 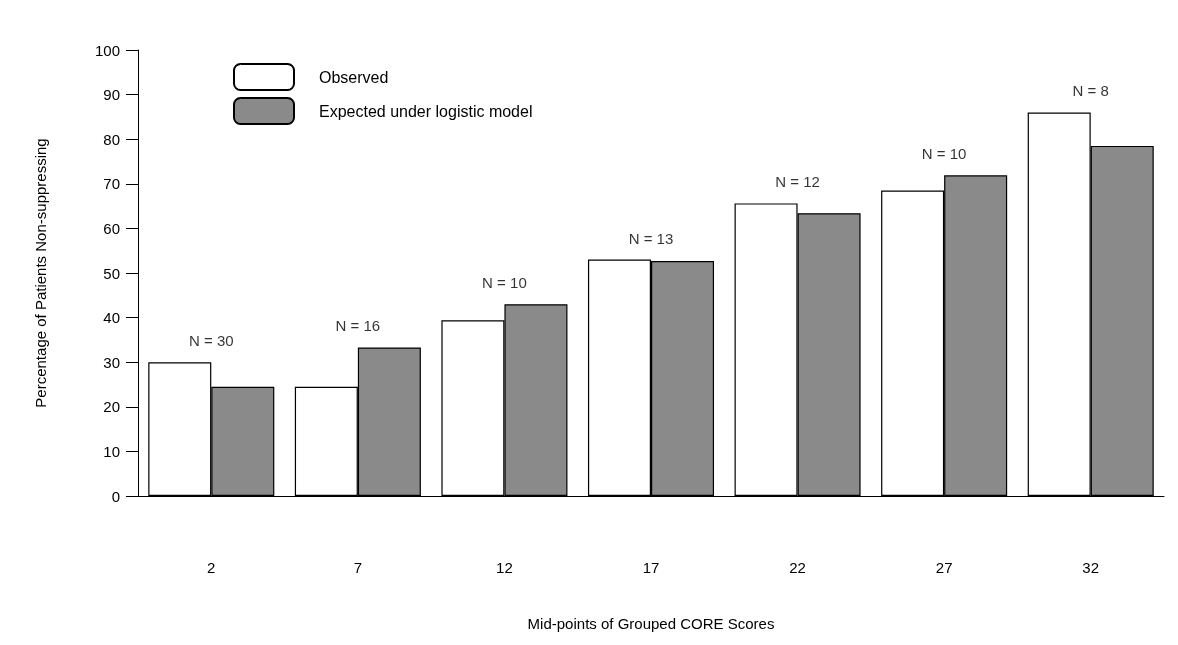 I want to click on x-axis-title: Mid-points of Grouped CORE Scores, so click(x=651, y=623).